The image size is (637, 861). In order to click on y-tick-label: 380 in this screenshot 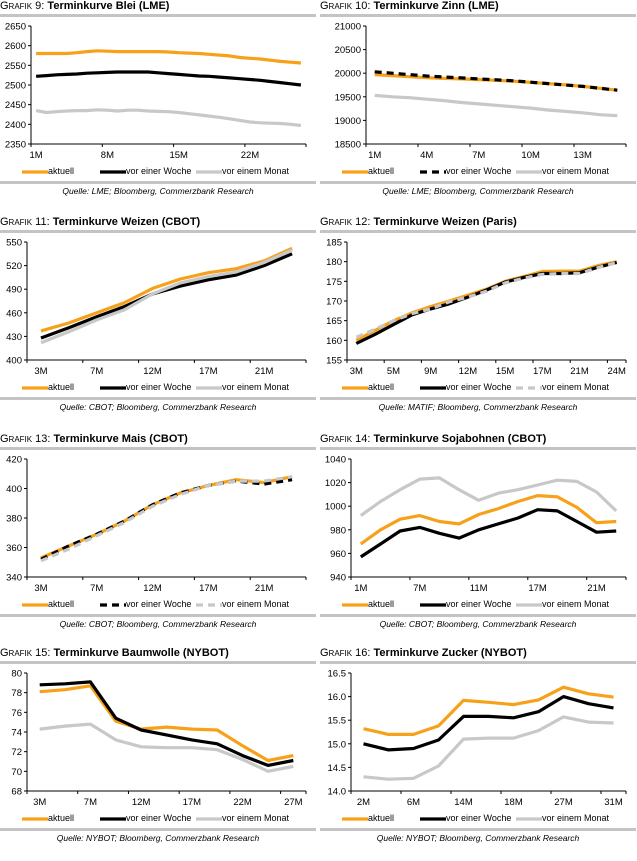, I will do `click(14, 519)`.